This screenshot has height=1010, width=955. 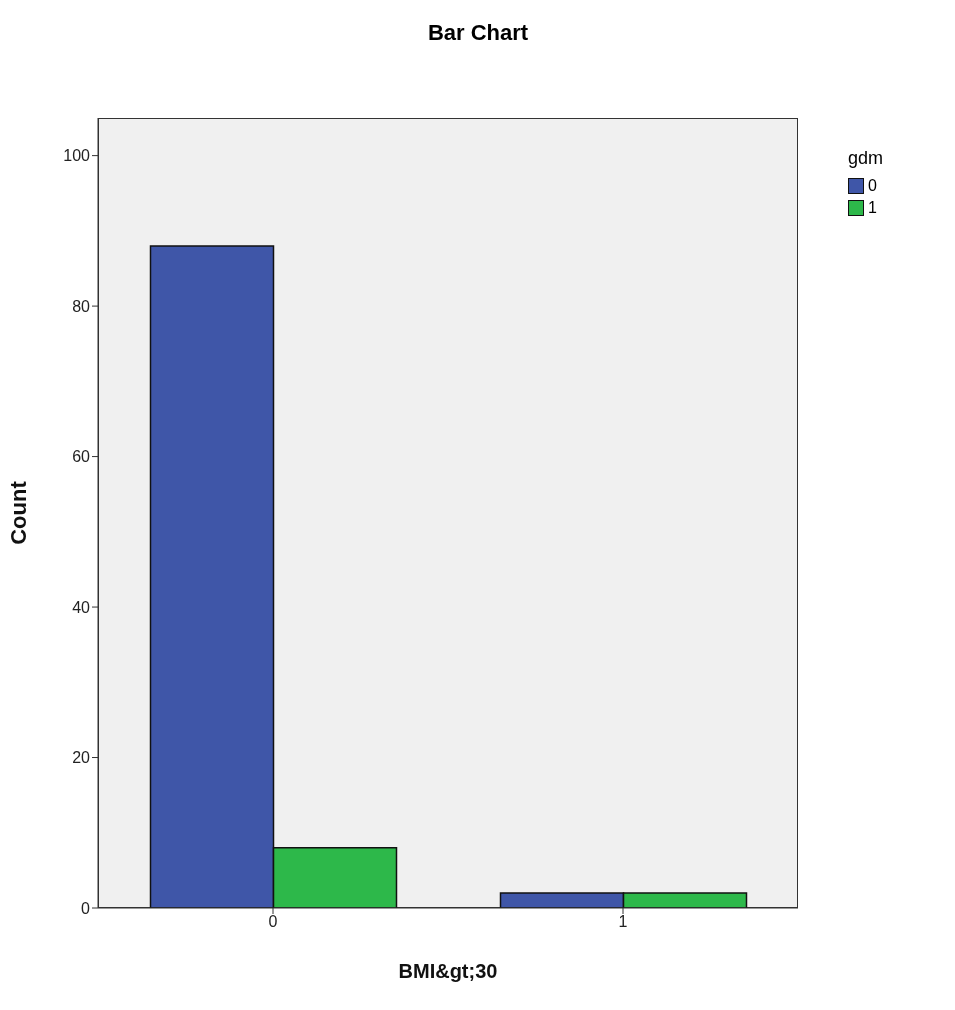 I want to click on y-tick-label: 40, so click(x=81, y=607).